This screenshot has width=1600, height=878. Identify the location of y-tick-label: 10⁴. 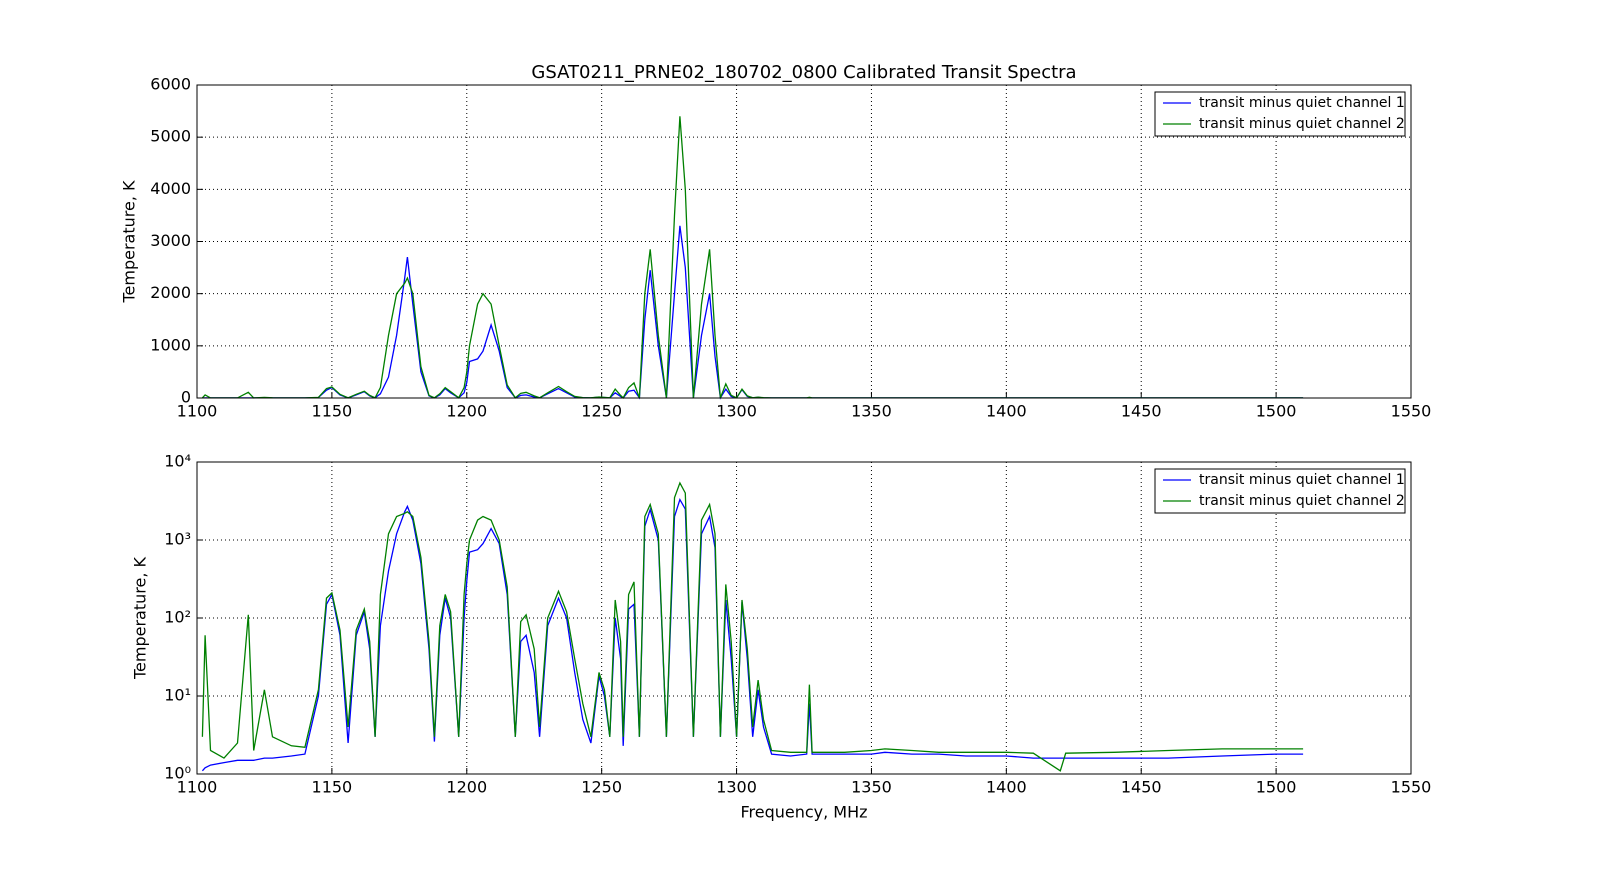
(177, 461).